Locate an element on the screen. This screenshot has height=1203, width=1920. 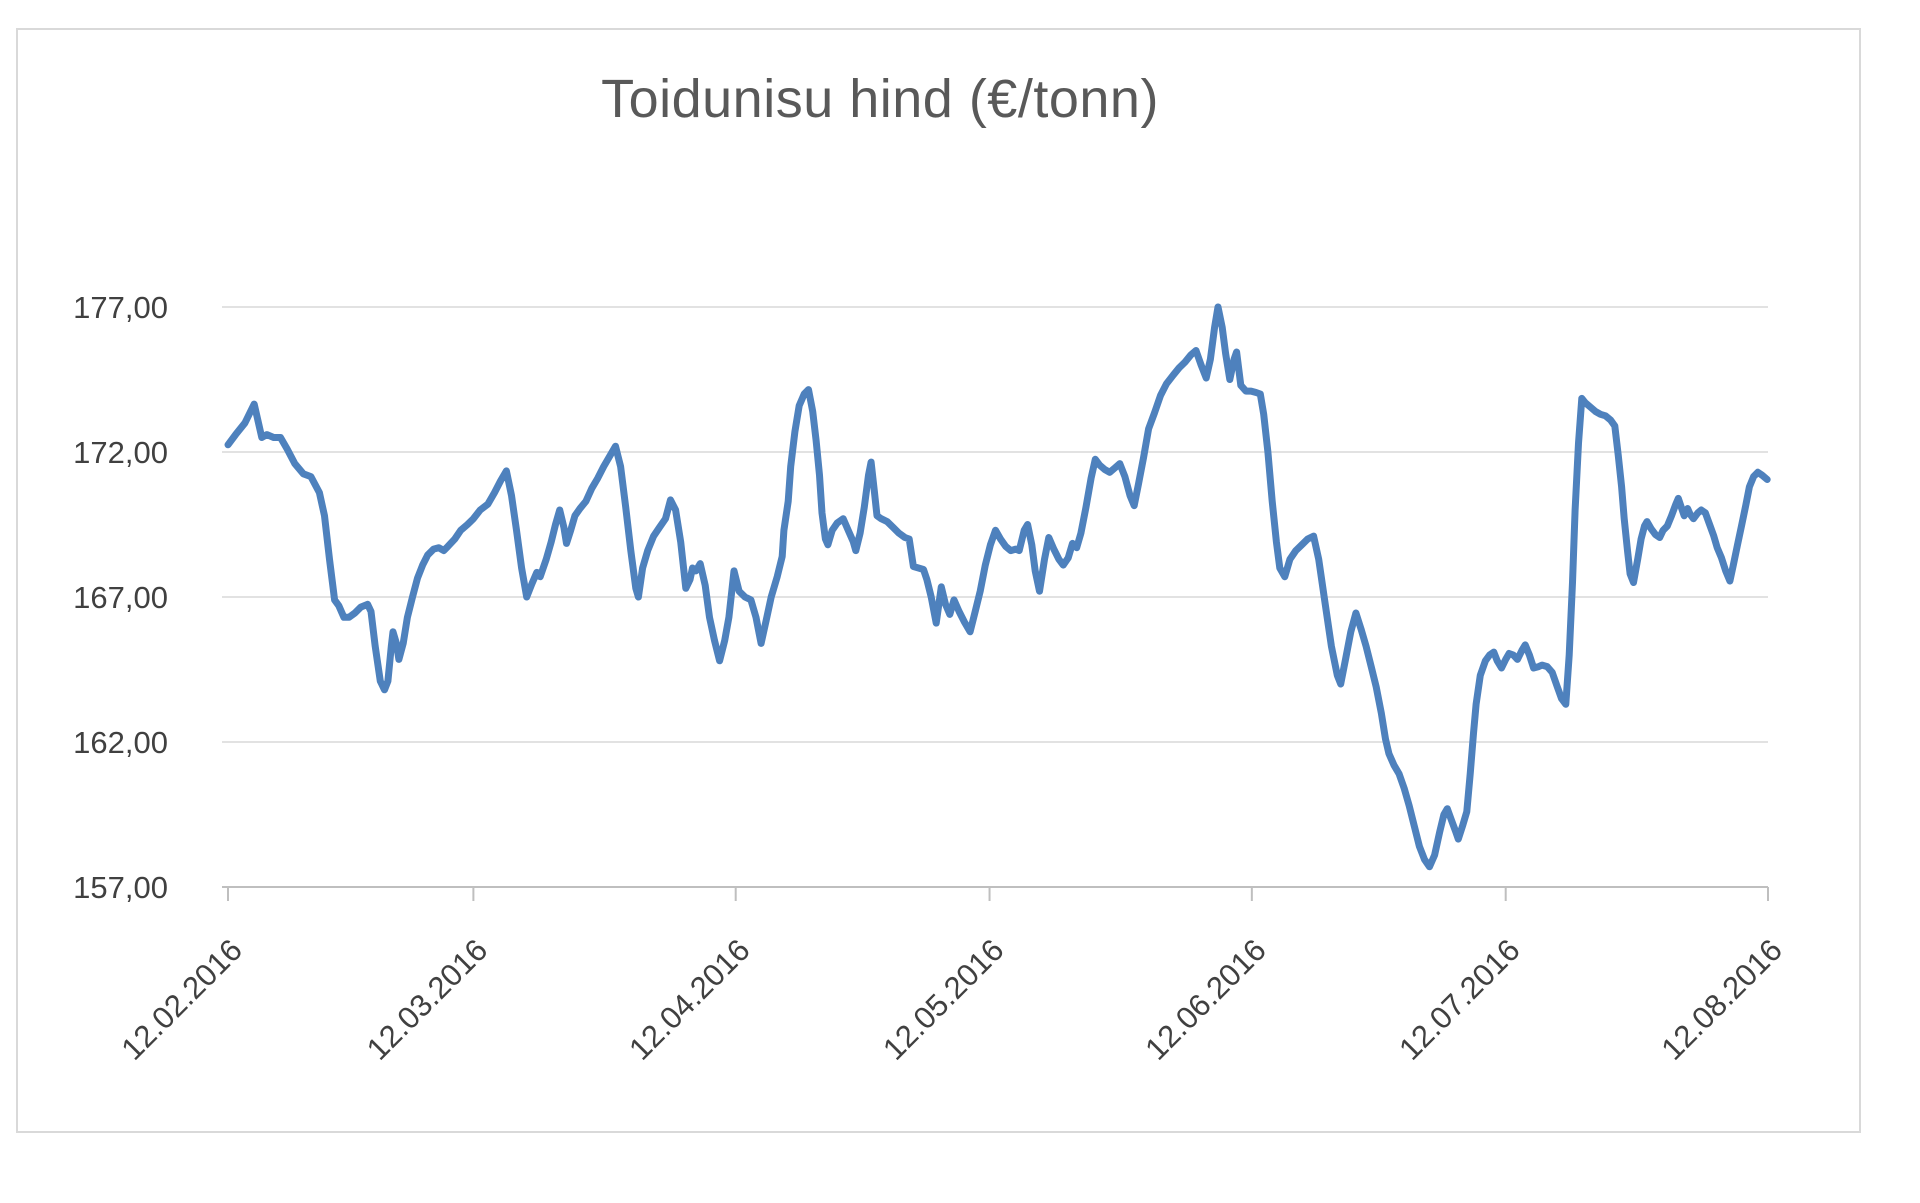
y-axis-tick-labels: 177,00 172,00 167,00 162,00 157,00 is located at coordinates (120, 597).